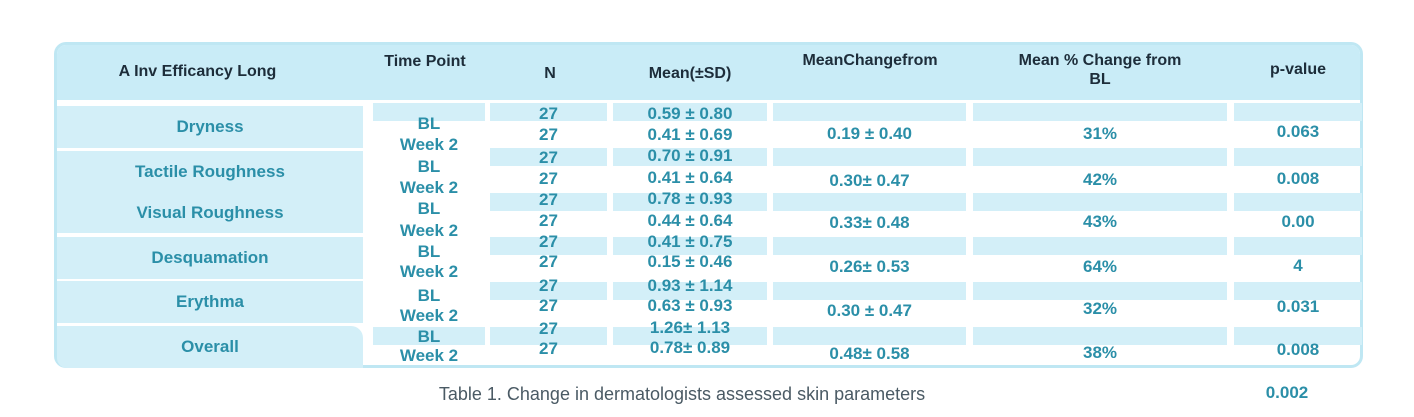  I want to click on mean-pct-change: 31%, so click(1100, 133).